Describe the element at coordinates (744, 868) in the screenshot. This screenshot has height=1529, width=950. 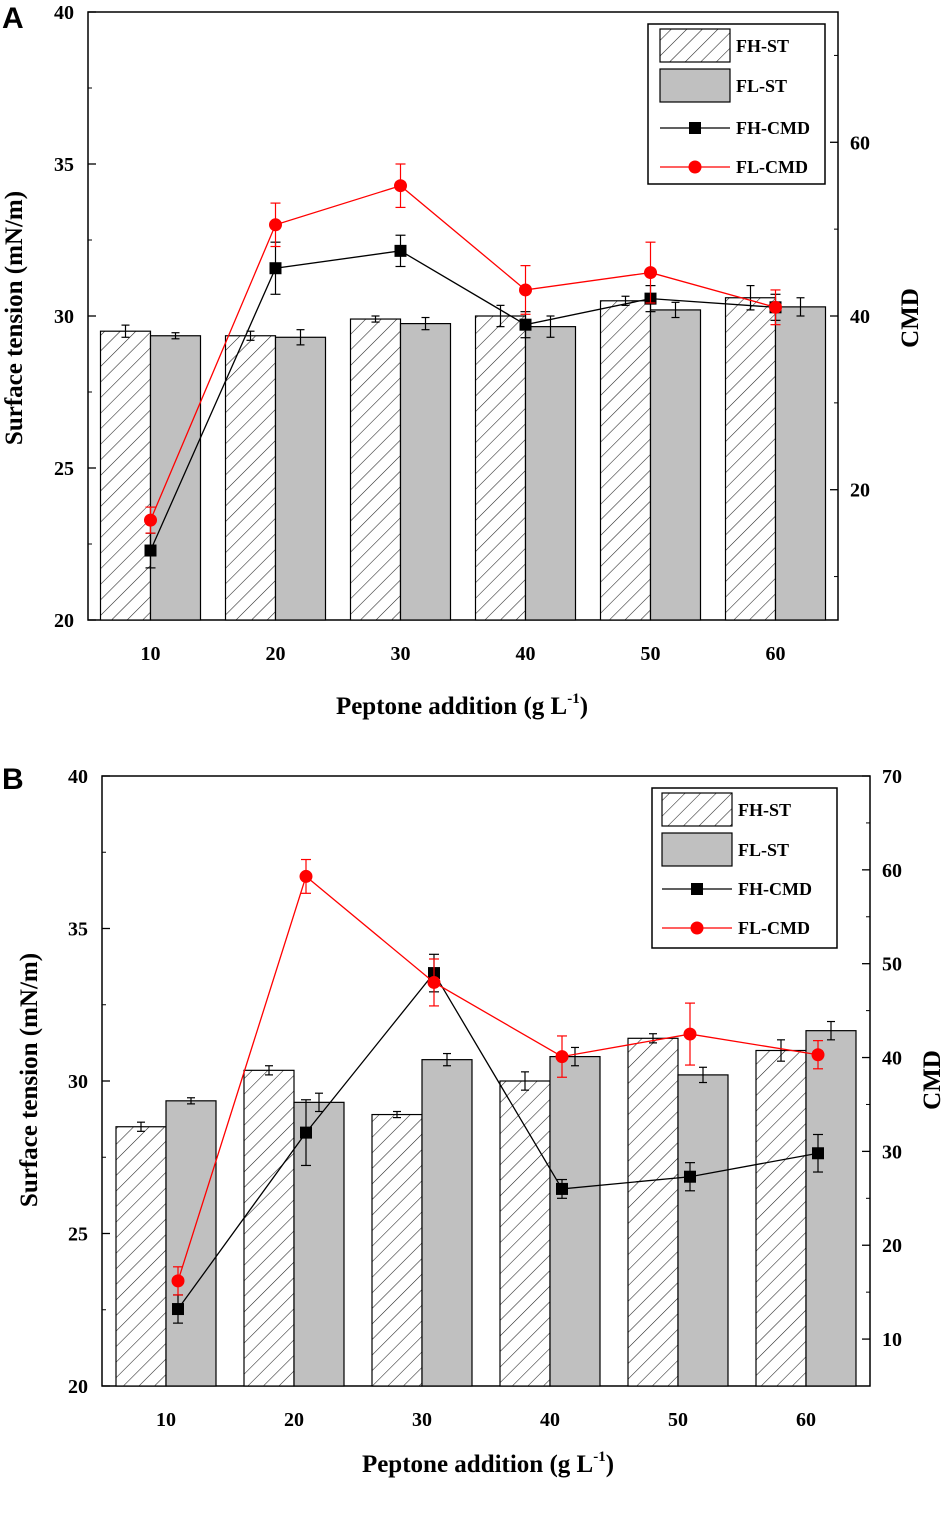
I see `panel-b-legend: FH-ST FL-ST FH-CMD FL-CMD` at that location.